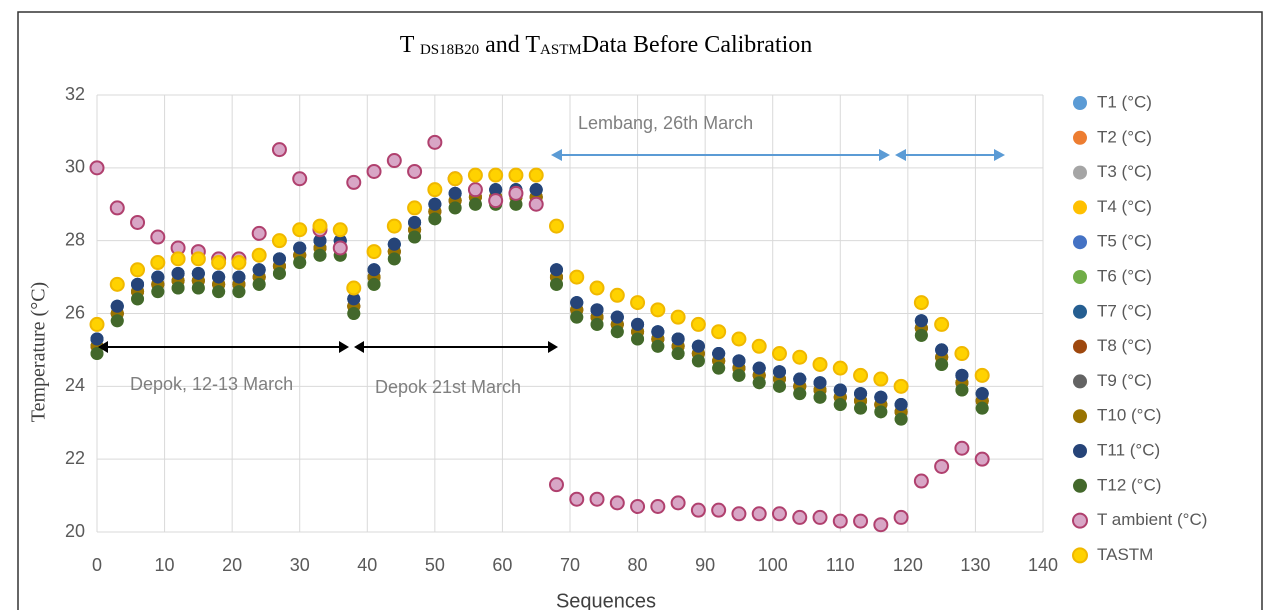 The width and height of the screenshot is (1272, 610). Describe the element at coordinates (75, 385) in the screenshot. I see `y-tick-label: 24` at that location.